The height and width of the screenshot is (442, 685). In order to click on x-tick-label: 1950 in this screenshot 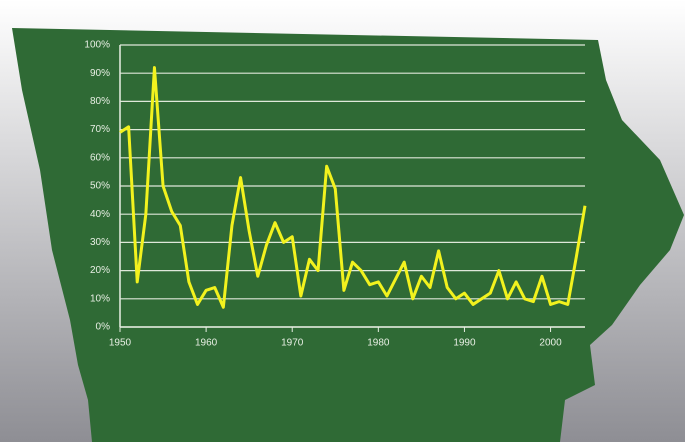, I will do `click(120, 343)`.